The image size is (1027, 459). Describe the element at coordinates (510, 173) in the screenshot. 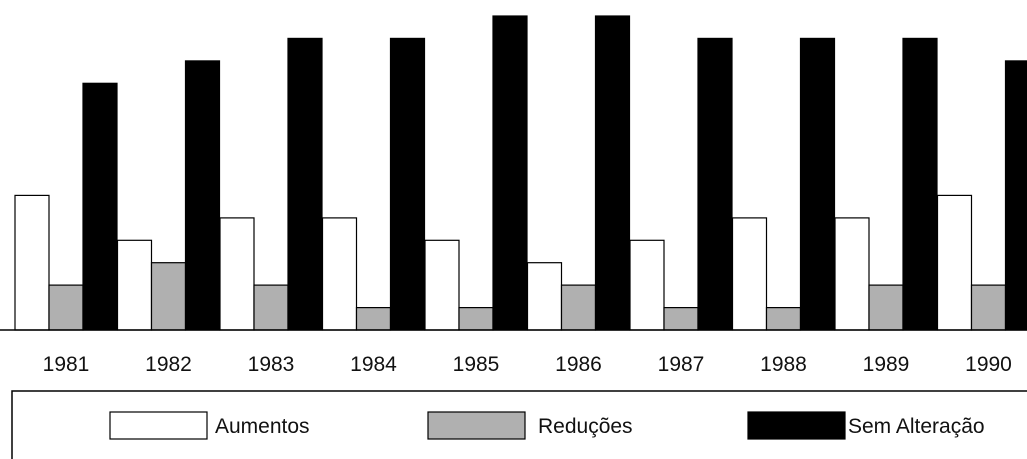

I see `bar-1985-s2` at that location.